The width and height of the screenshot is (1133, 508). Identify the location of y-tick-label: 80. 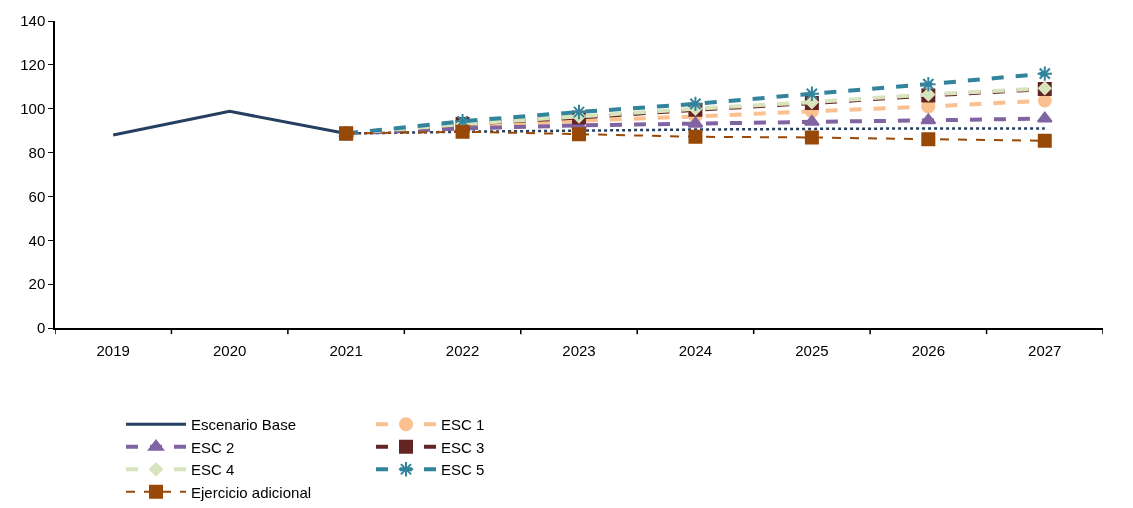
(37, 152).